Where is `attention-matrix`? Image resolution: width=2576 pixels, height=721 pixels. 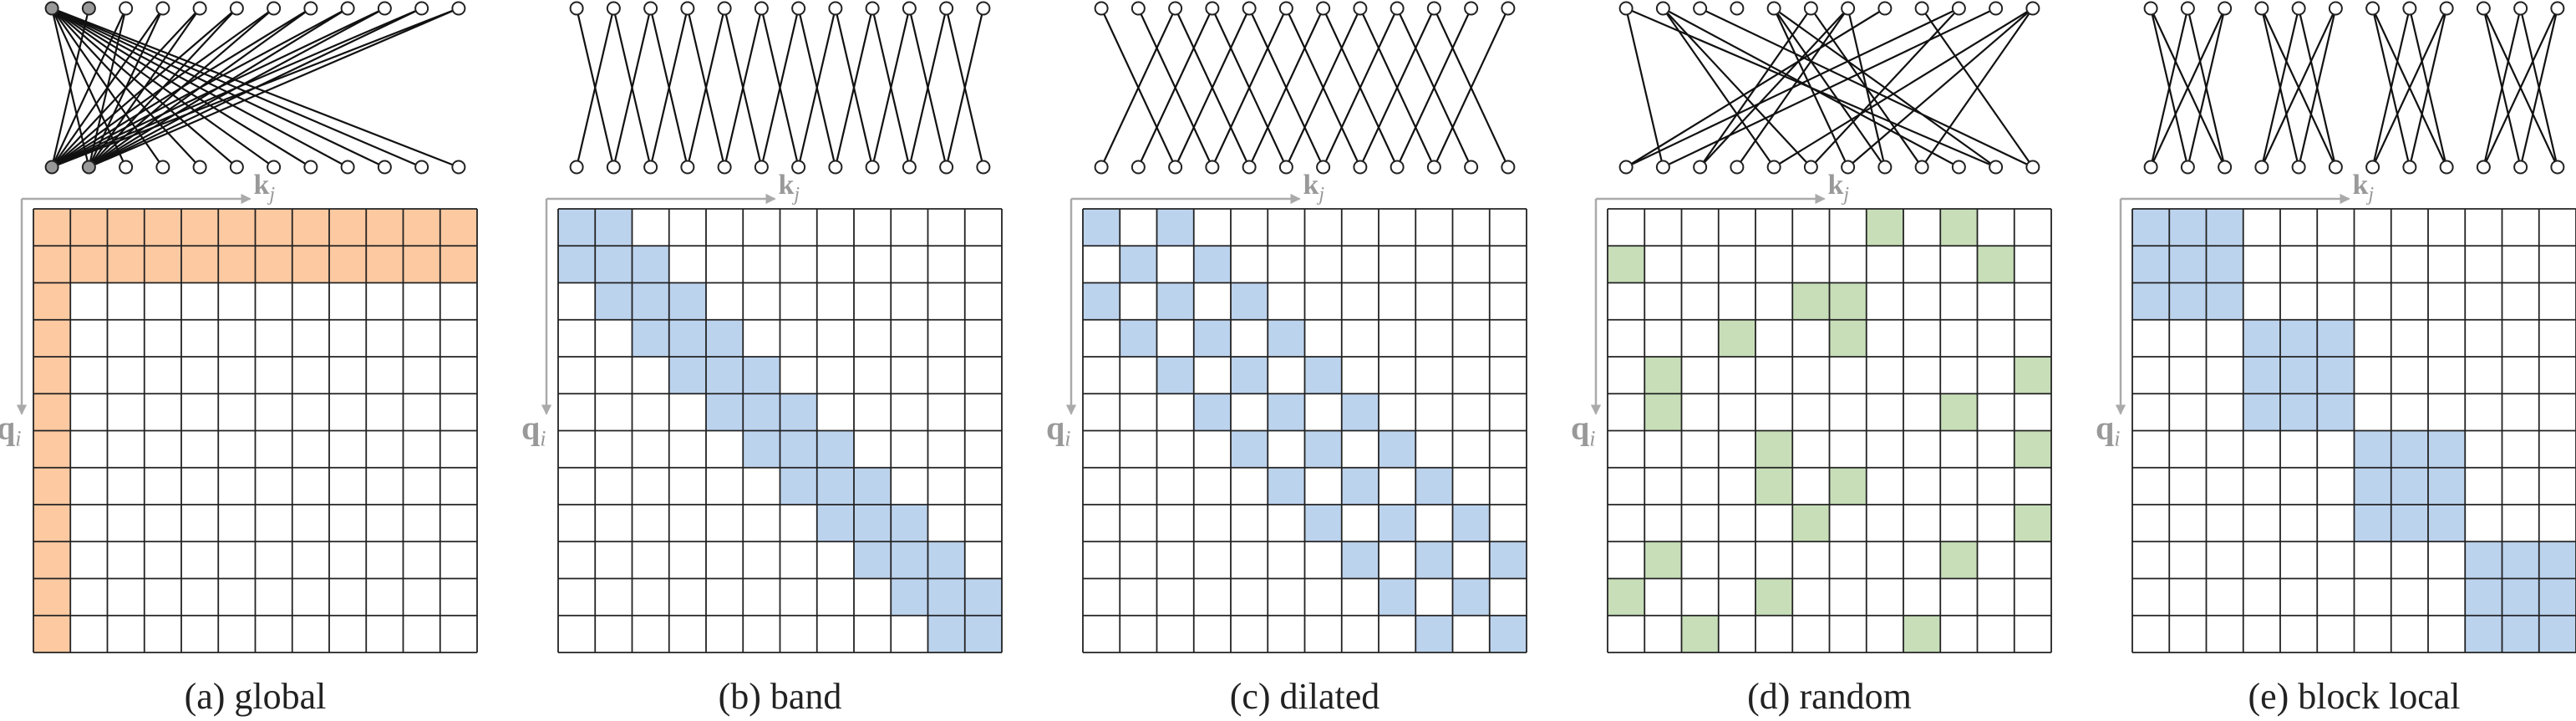
attention-matrix is located at coordinates (2353, 430).